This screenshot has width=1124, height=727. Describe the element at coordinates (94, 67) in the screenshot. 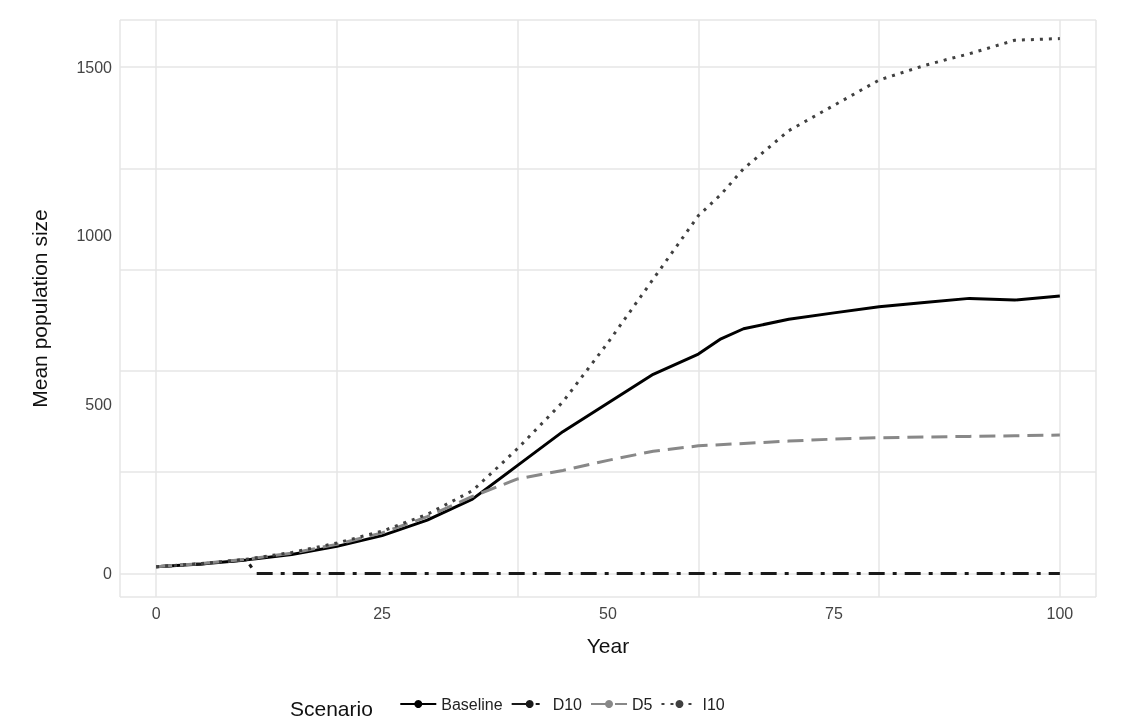

I see `y-tick-label: 1500` at that location.